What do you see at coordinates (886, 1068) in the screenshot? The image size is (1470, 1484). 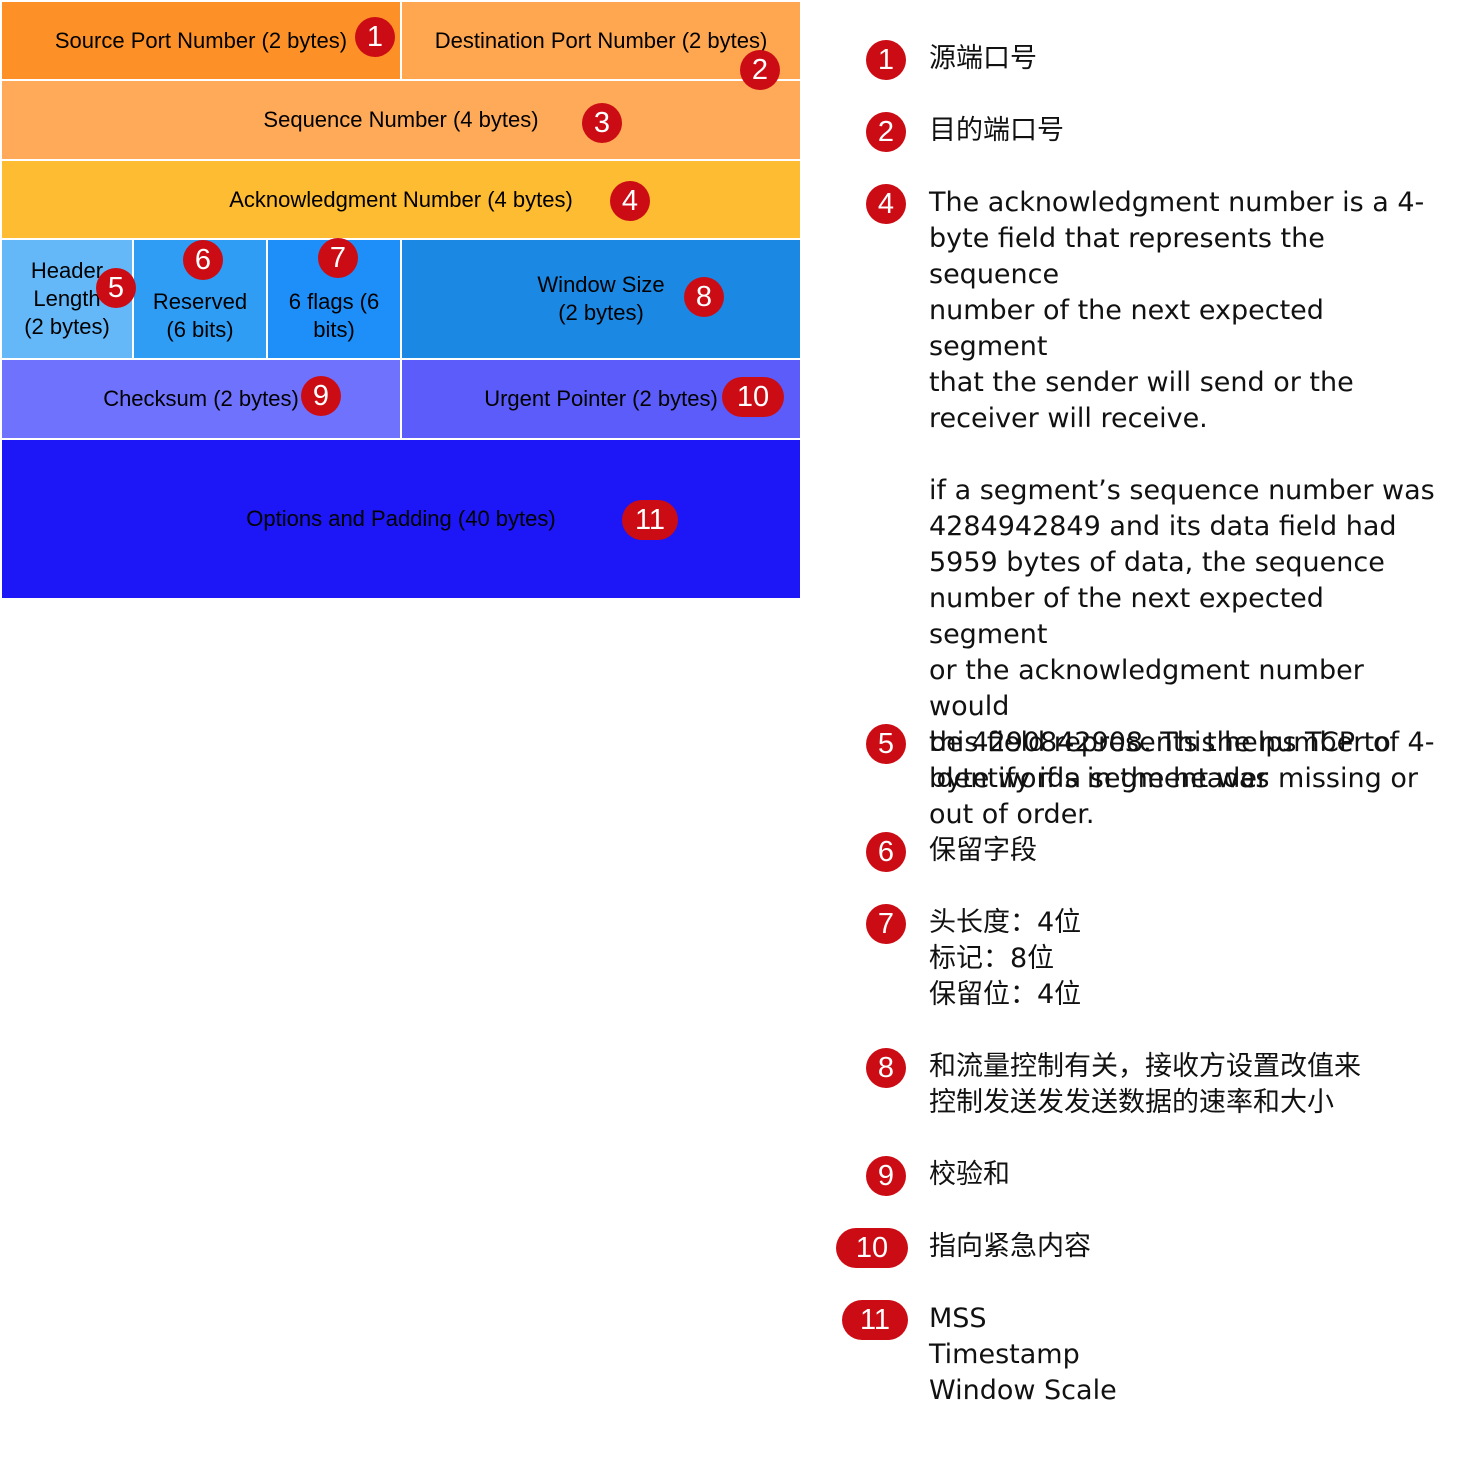 I see `legend-badge-8: 8` at bounding box center [886, 1068].